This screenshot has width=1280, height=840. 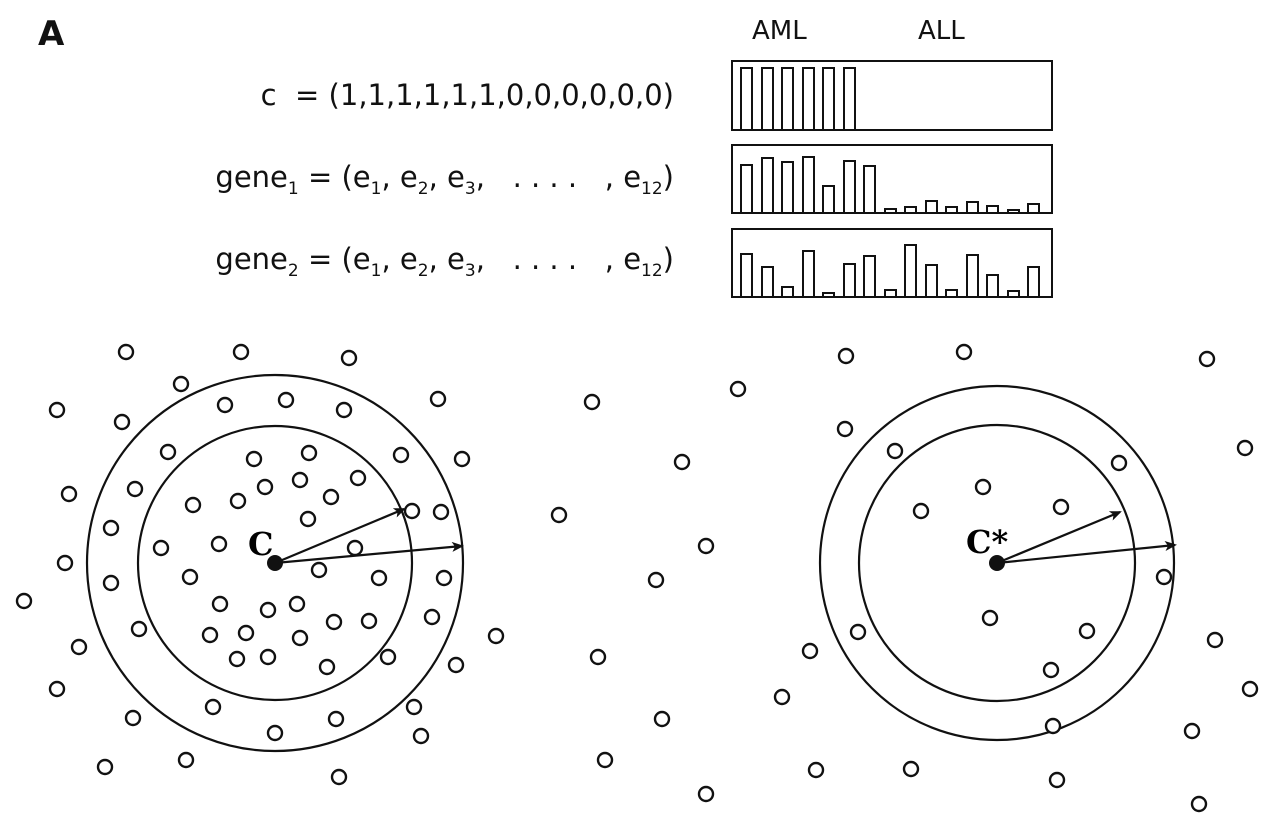 What do you see at coordinates (325, 177) in the screenshot?
I see `gene1-eq: = (` at bounding box center [325, 177].